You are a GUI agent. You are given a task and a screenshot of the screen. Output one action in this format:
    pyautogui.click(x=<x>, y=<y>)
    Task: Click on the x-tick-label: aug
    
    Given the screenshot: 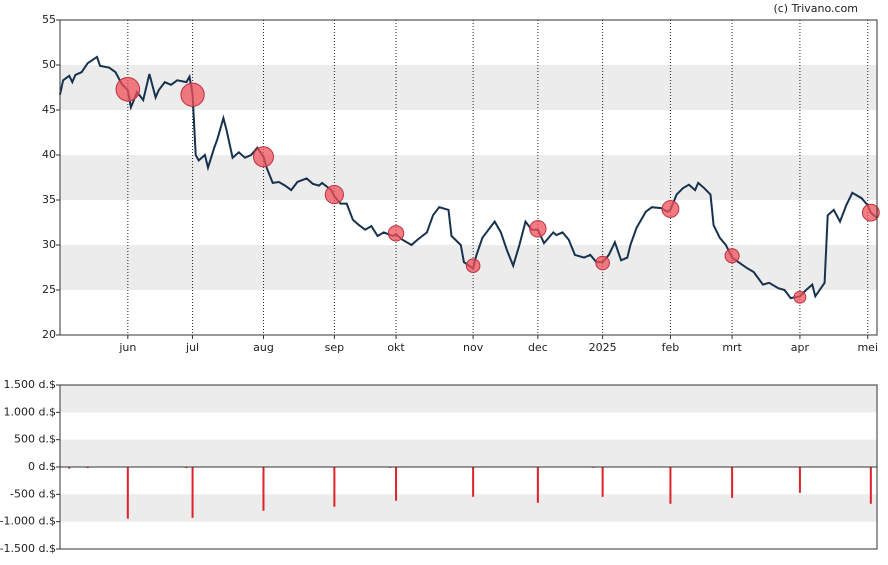 What is the action you would take?
    pyautogui.click(x=263, y=347)
    